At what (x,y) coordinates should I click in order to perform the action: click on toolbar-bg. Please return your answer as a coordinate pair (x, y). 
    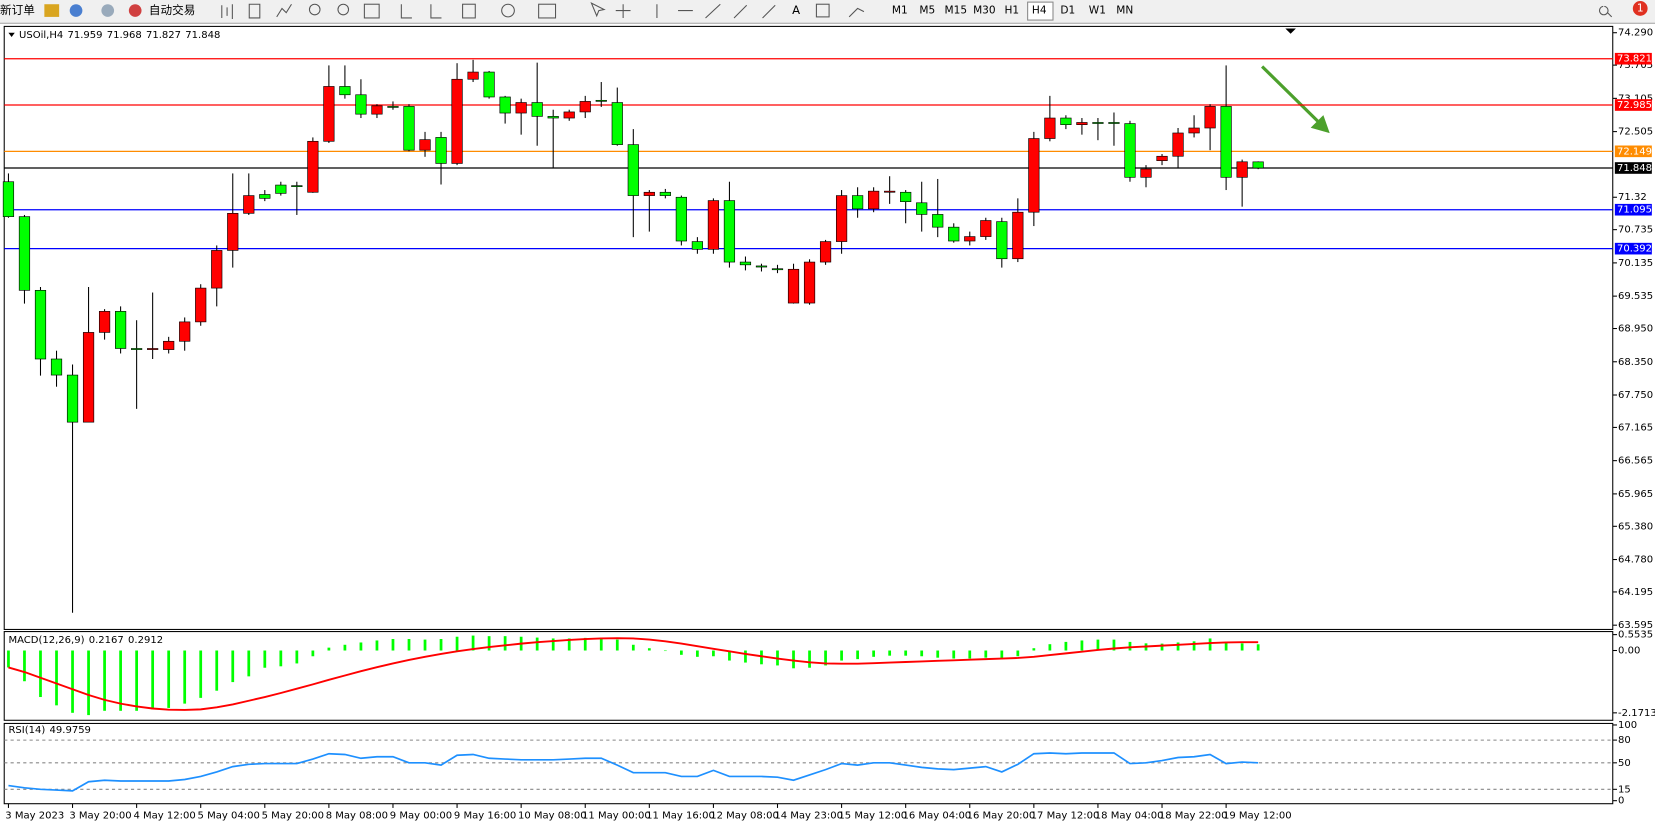
    Looking at the image, I should click on (827, 12).